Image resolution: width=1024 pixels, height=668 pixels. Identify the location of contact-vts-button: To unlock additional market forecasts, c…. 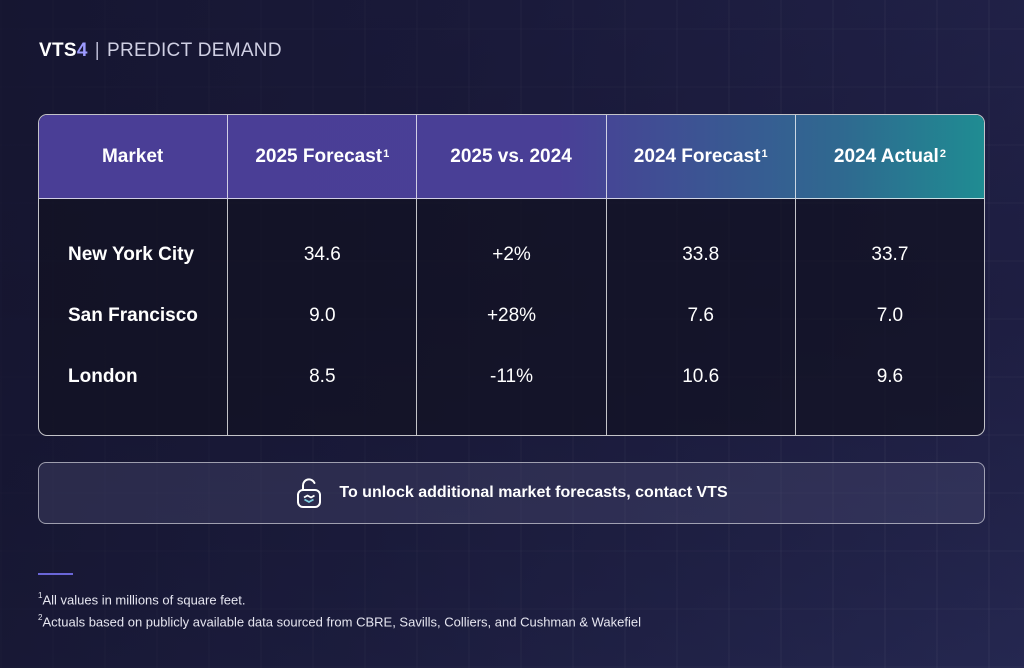
(511, 493).